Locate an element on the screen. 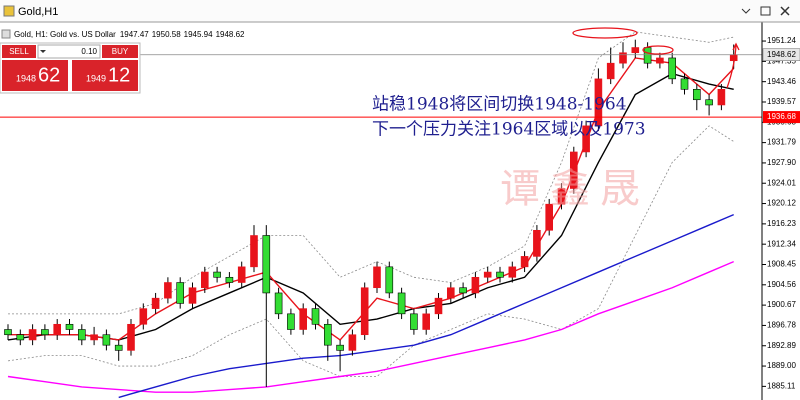  window-title: Gold,H1 is located at coordinates (38, 12).